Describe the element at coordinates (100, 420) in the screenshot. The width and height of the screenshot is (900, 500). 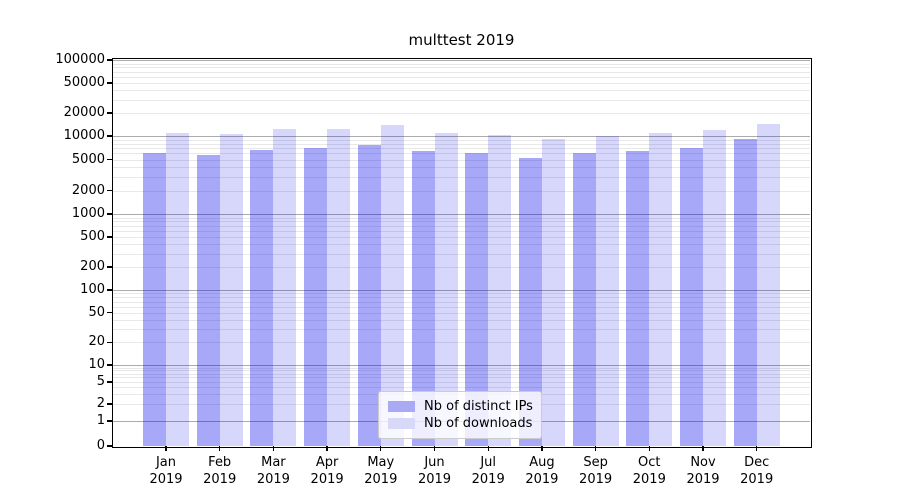
I see `y-ticklabel: 1` at that location.